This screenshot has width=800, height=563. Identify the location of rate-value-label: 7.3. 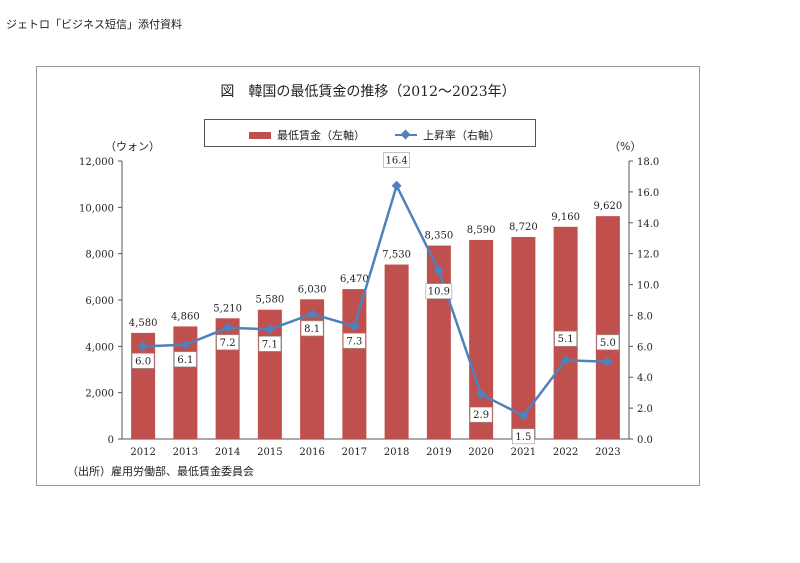
(354, 341).